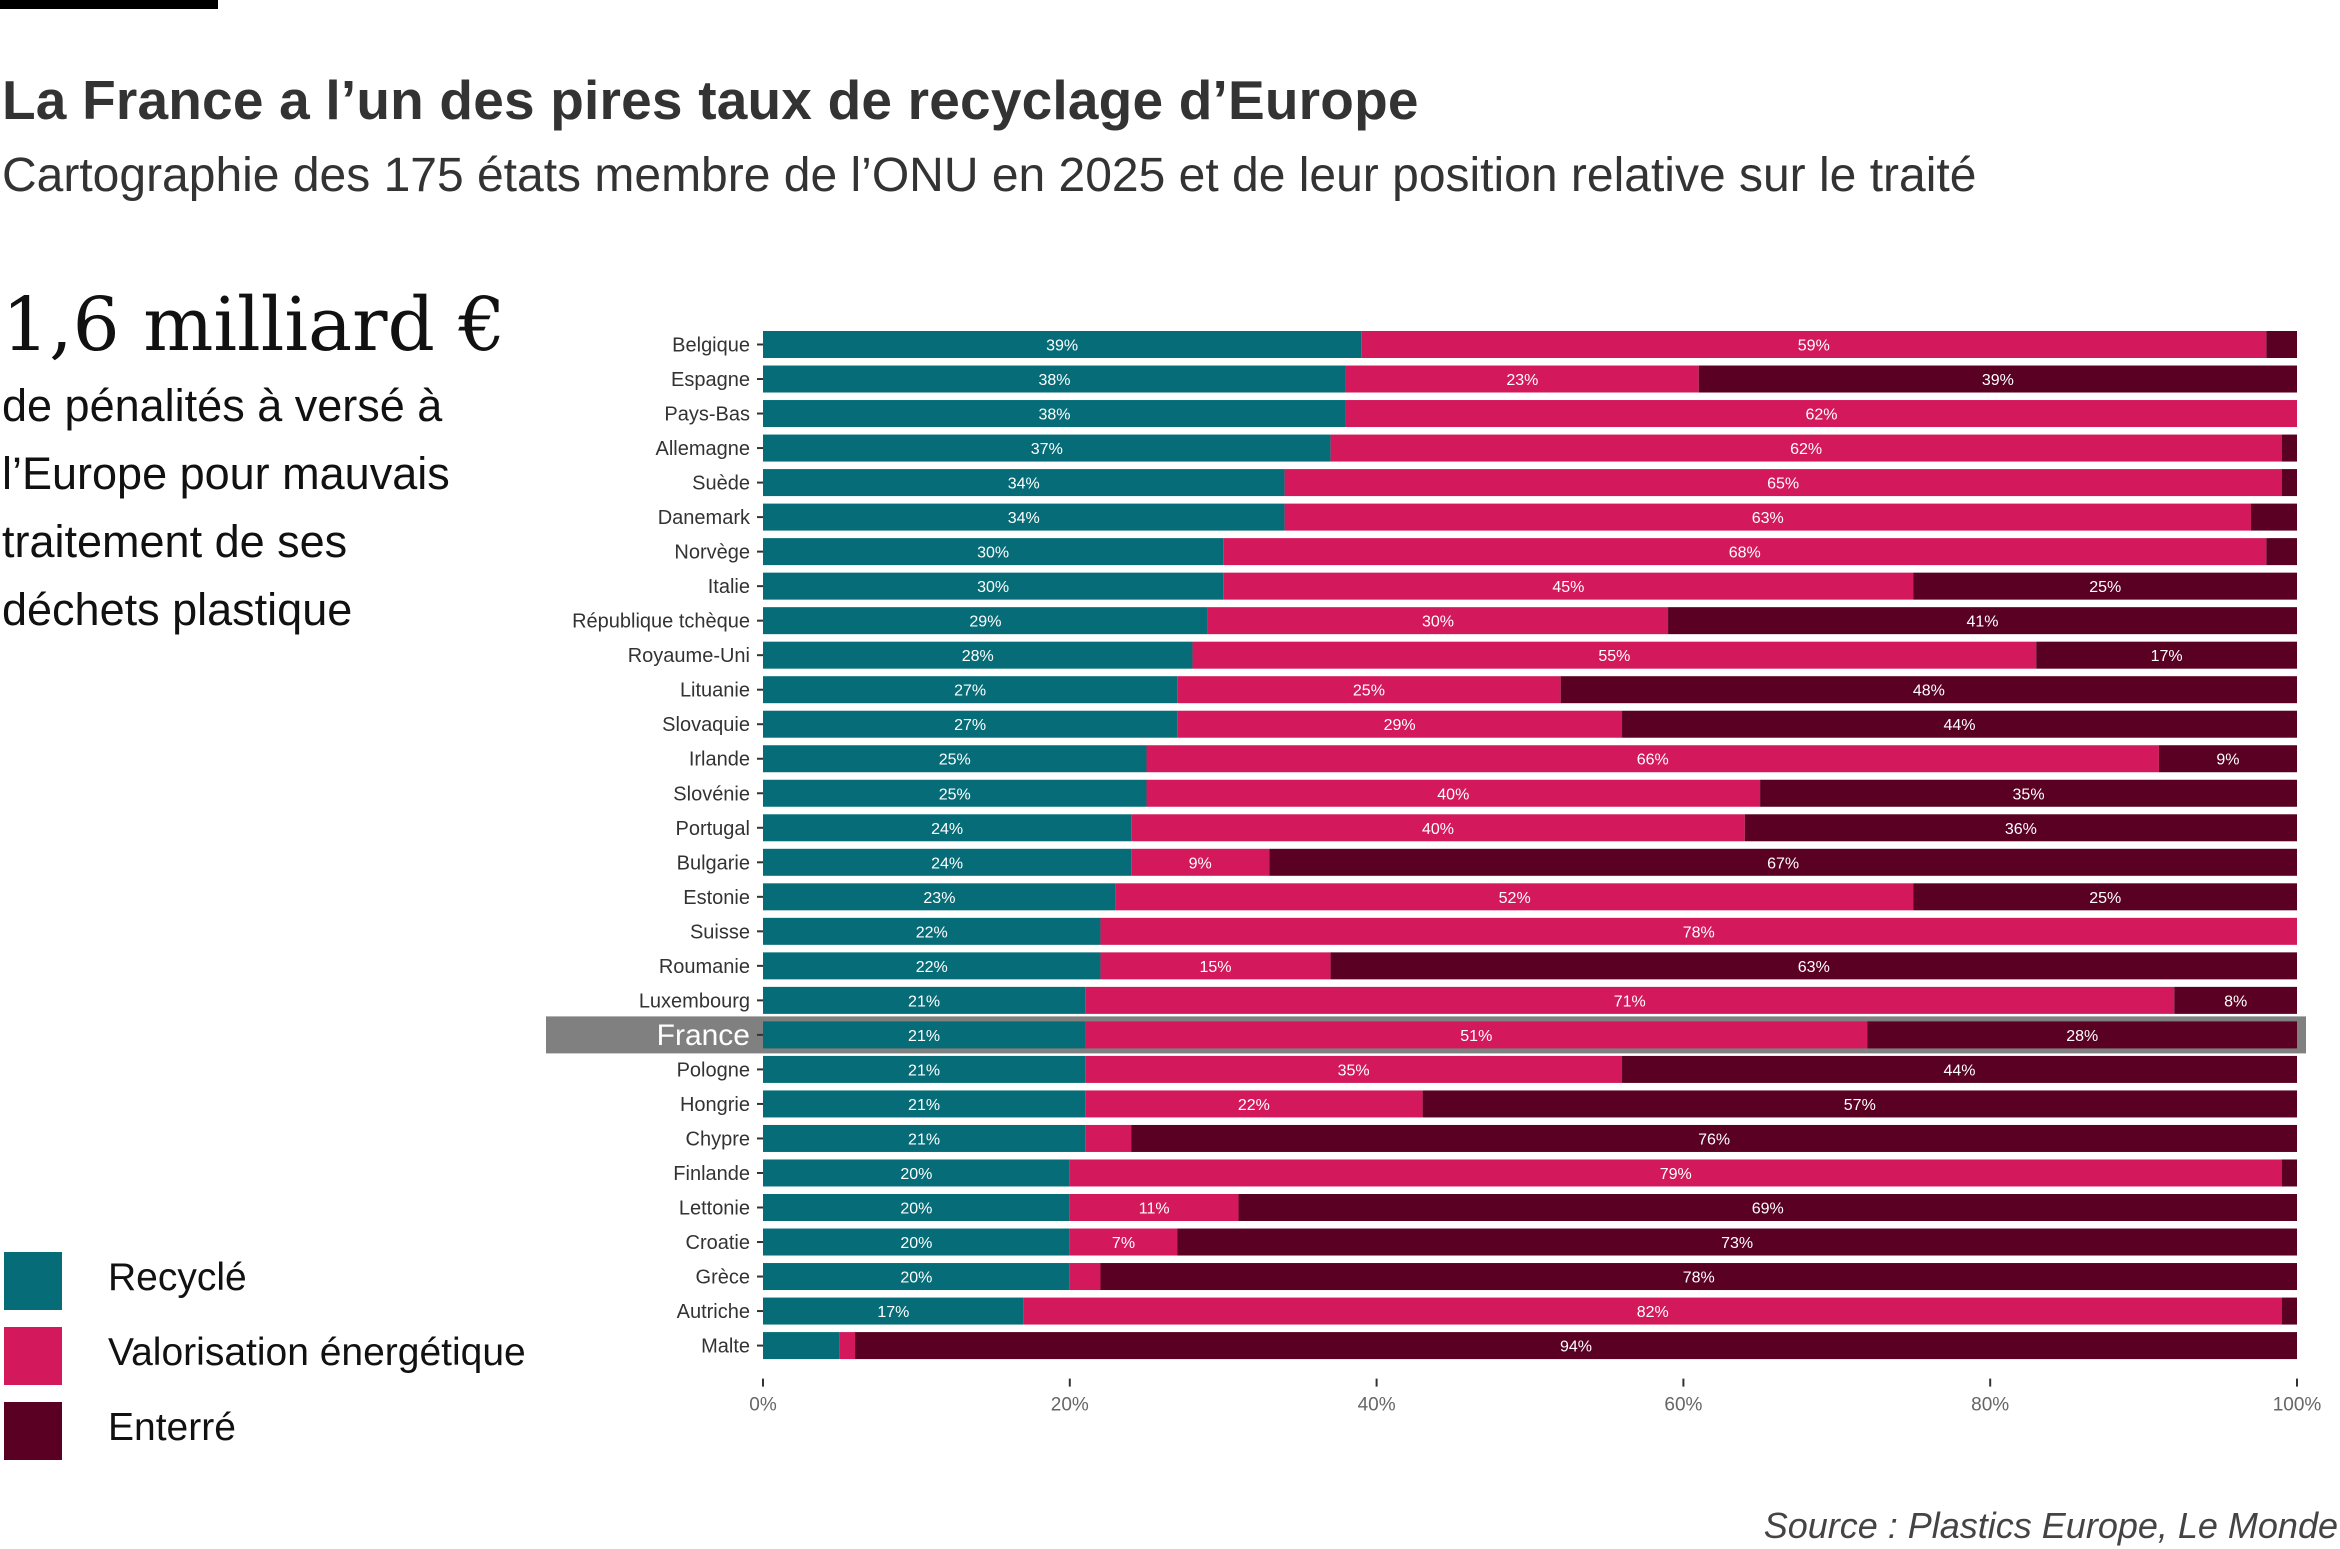 This screenshot has width=2340, height=1549. I want to click on data-label: 65%, so click(1783, 484).